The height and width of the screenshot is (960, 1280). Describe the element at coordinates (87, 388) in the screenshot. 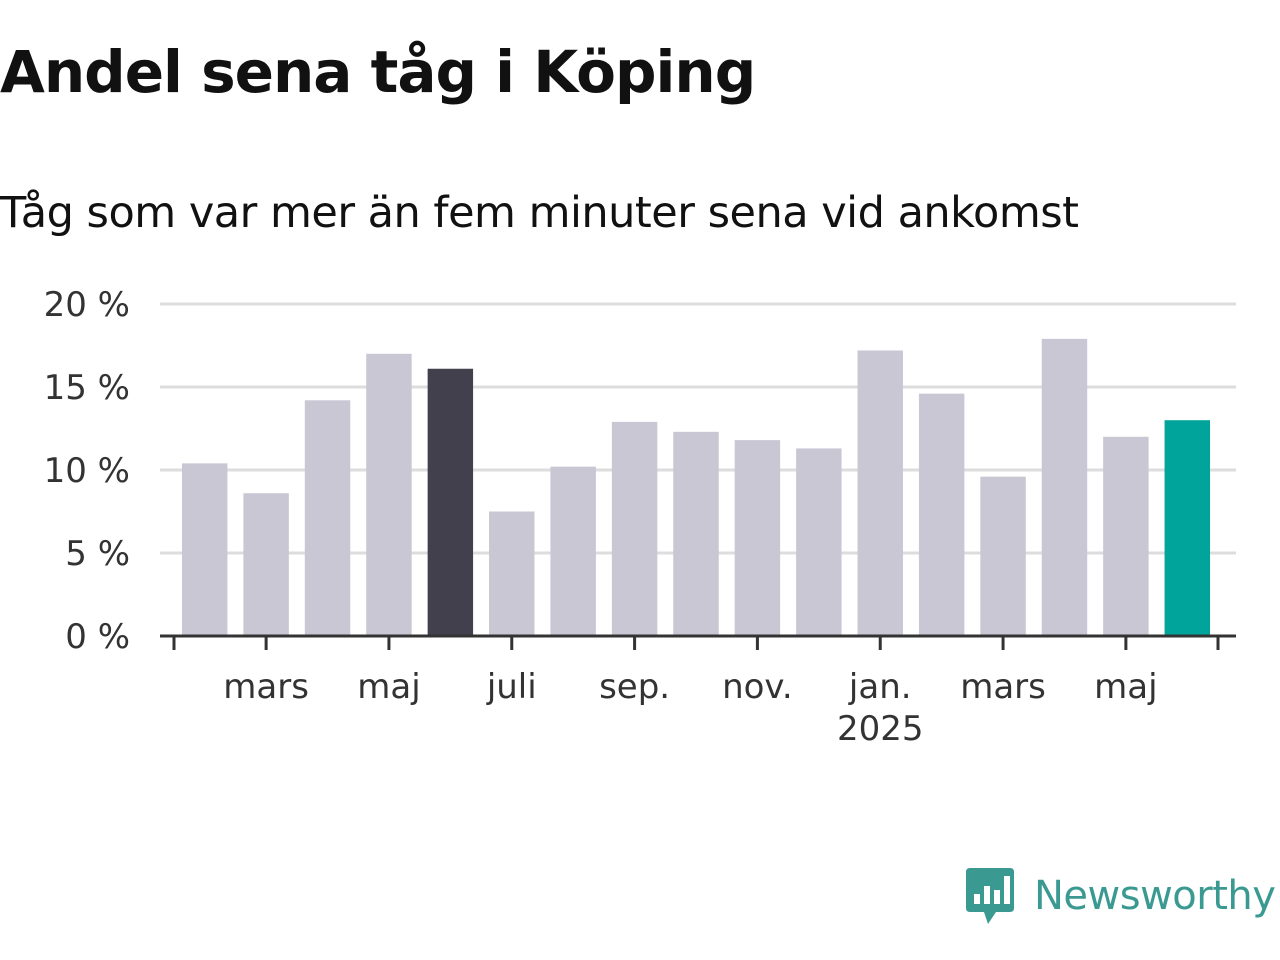

I see `y-tick-label: 15 %` at that location.